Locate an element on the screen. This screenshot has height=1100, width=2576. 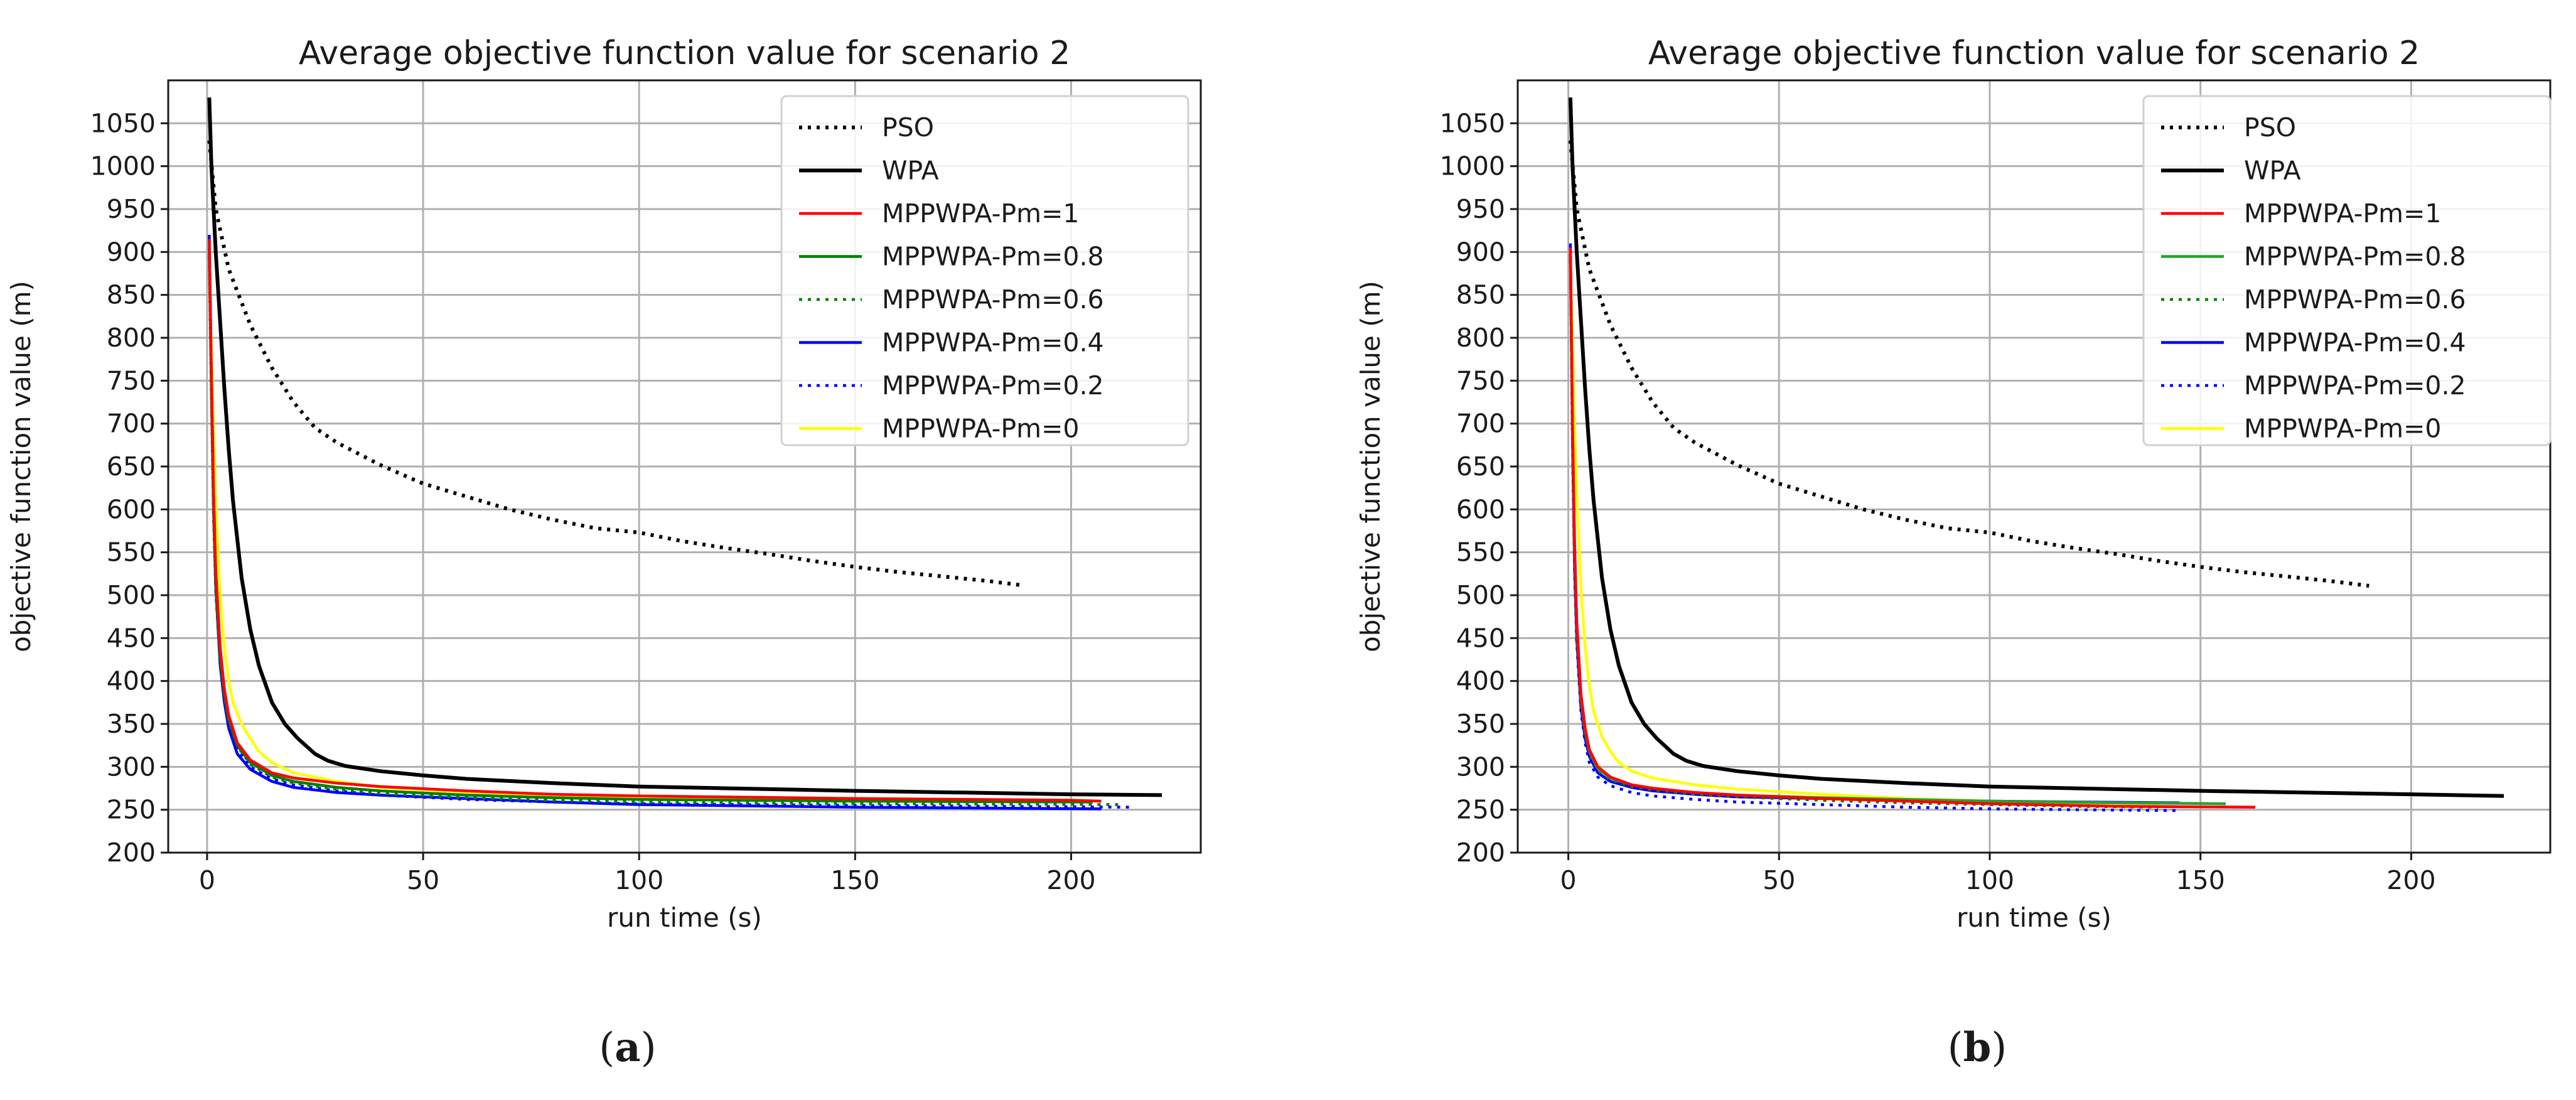
caption-letter: b is located at coordinates (1977, 1047).